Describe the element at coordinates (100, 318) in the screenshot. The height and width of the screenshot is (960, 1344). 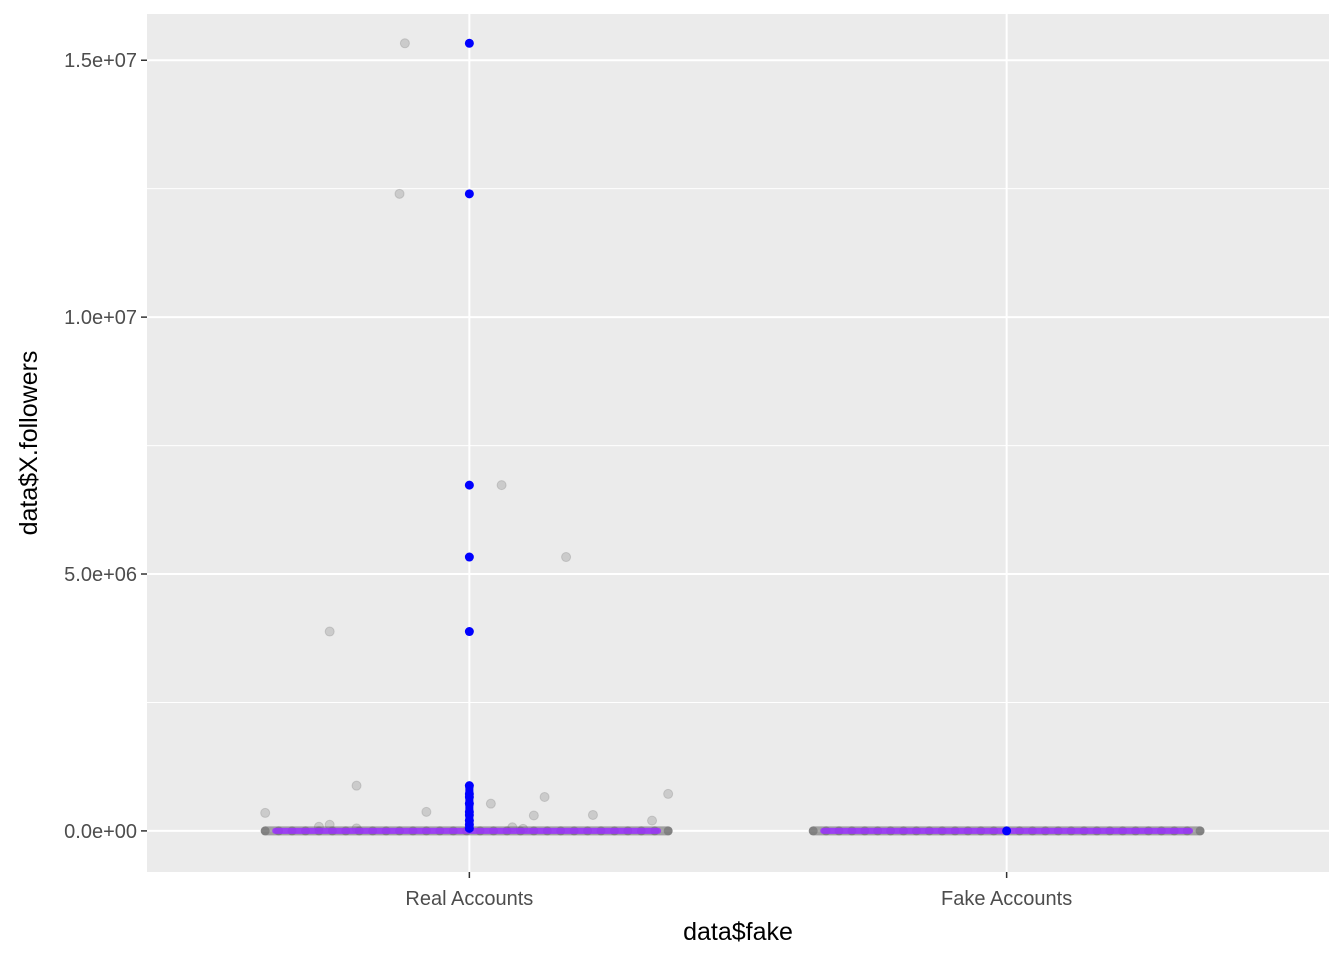
I see `y-tick-label: 1.0e+07` at that location.